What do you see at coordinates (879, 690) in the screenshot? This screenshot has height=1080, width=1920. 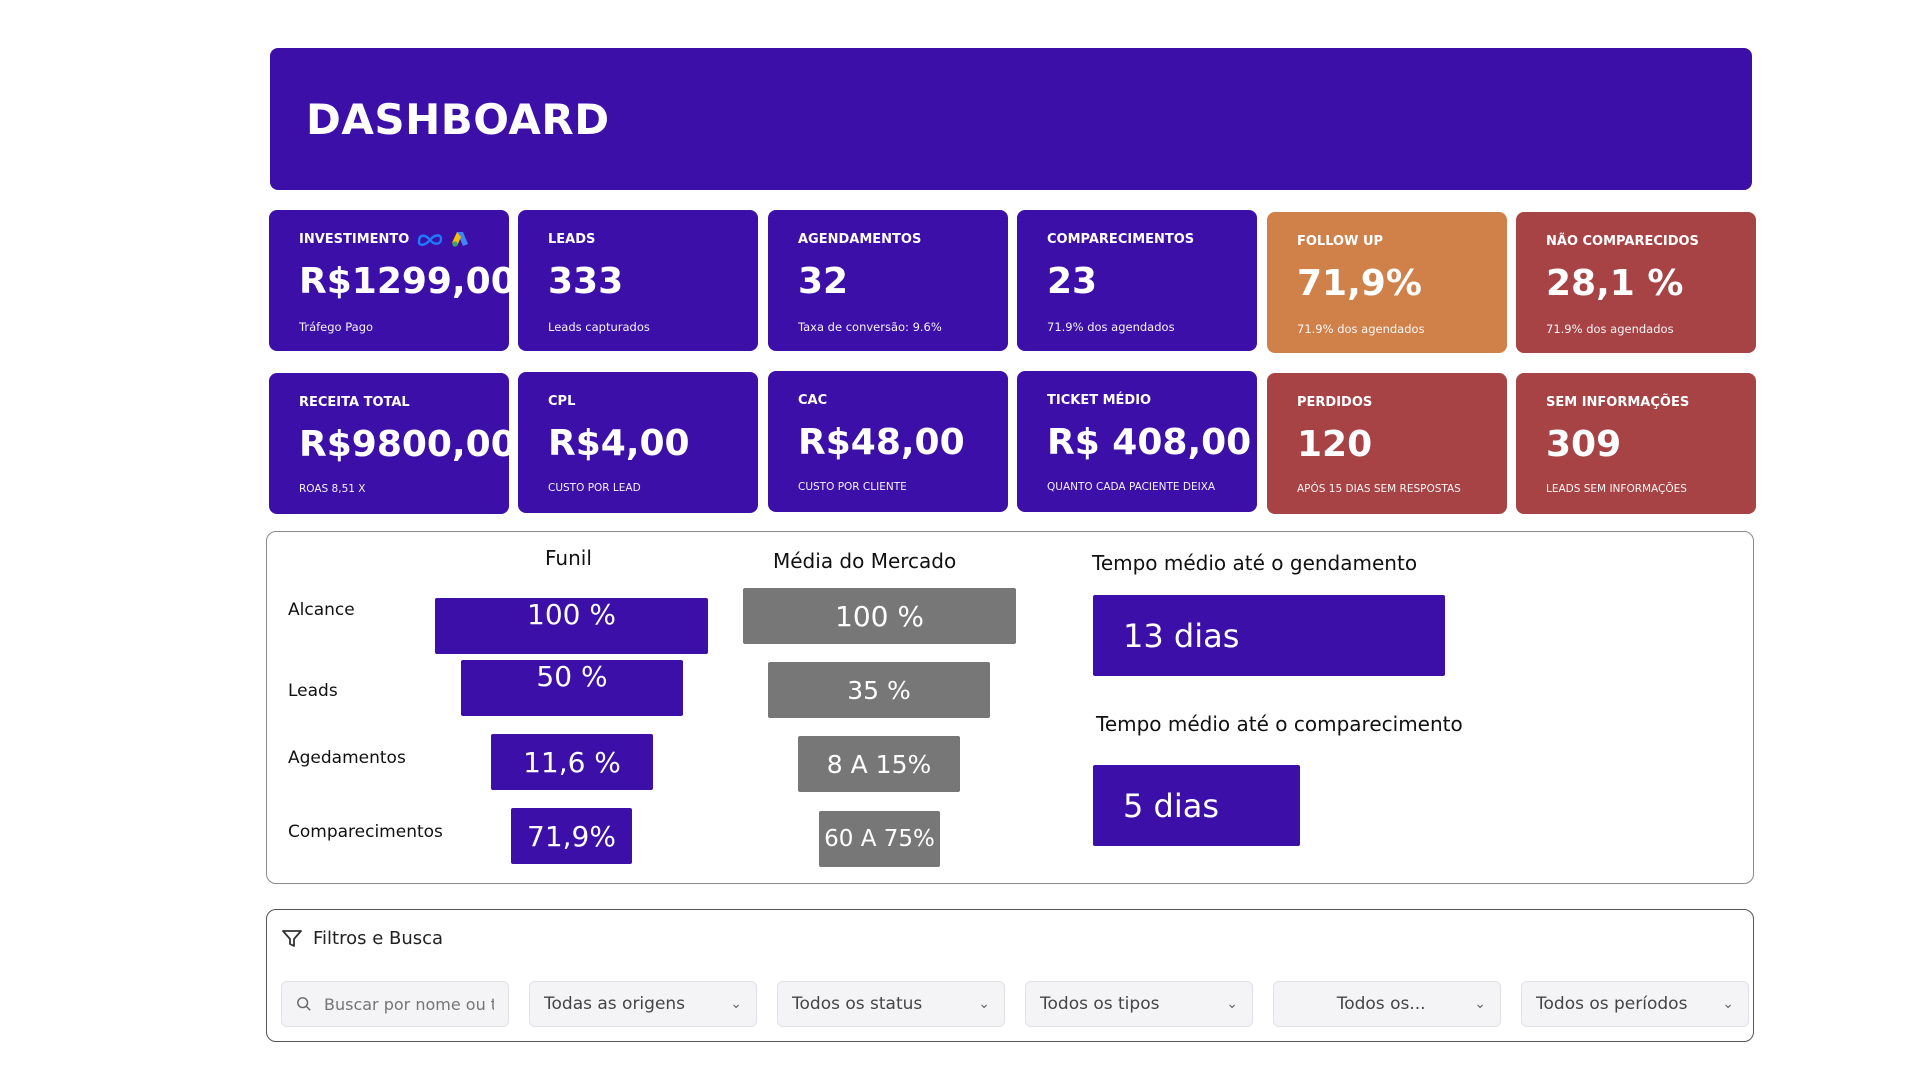 I see `market-bar: 35 %` at bounding box center [879, 690].